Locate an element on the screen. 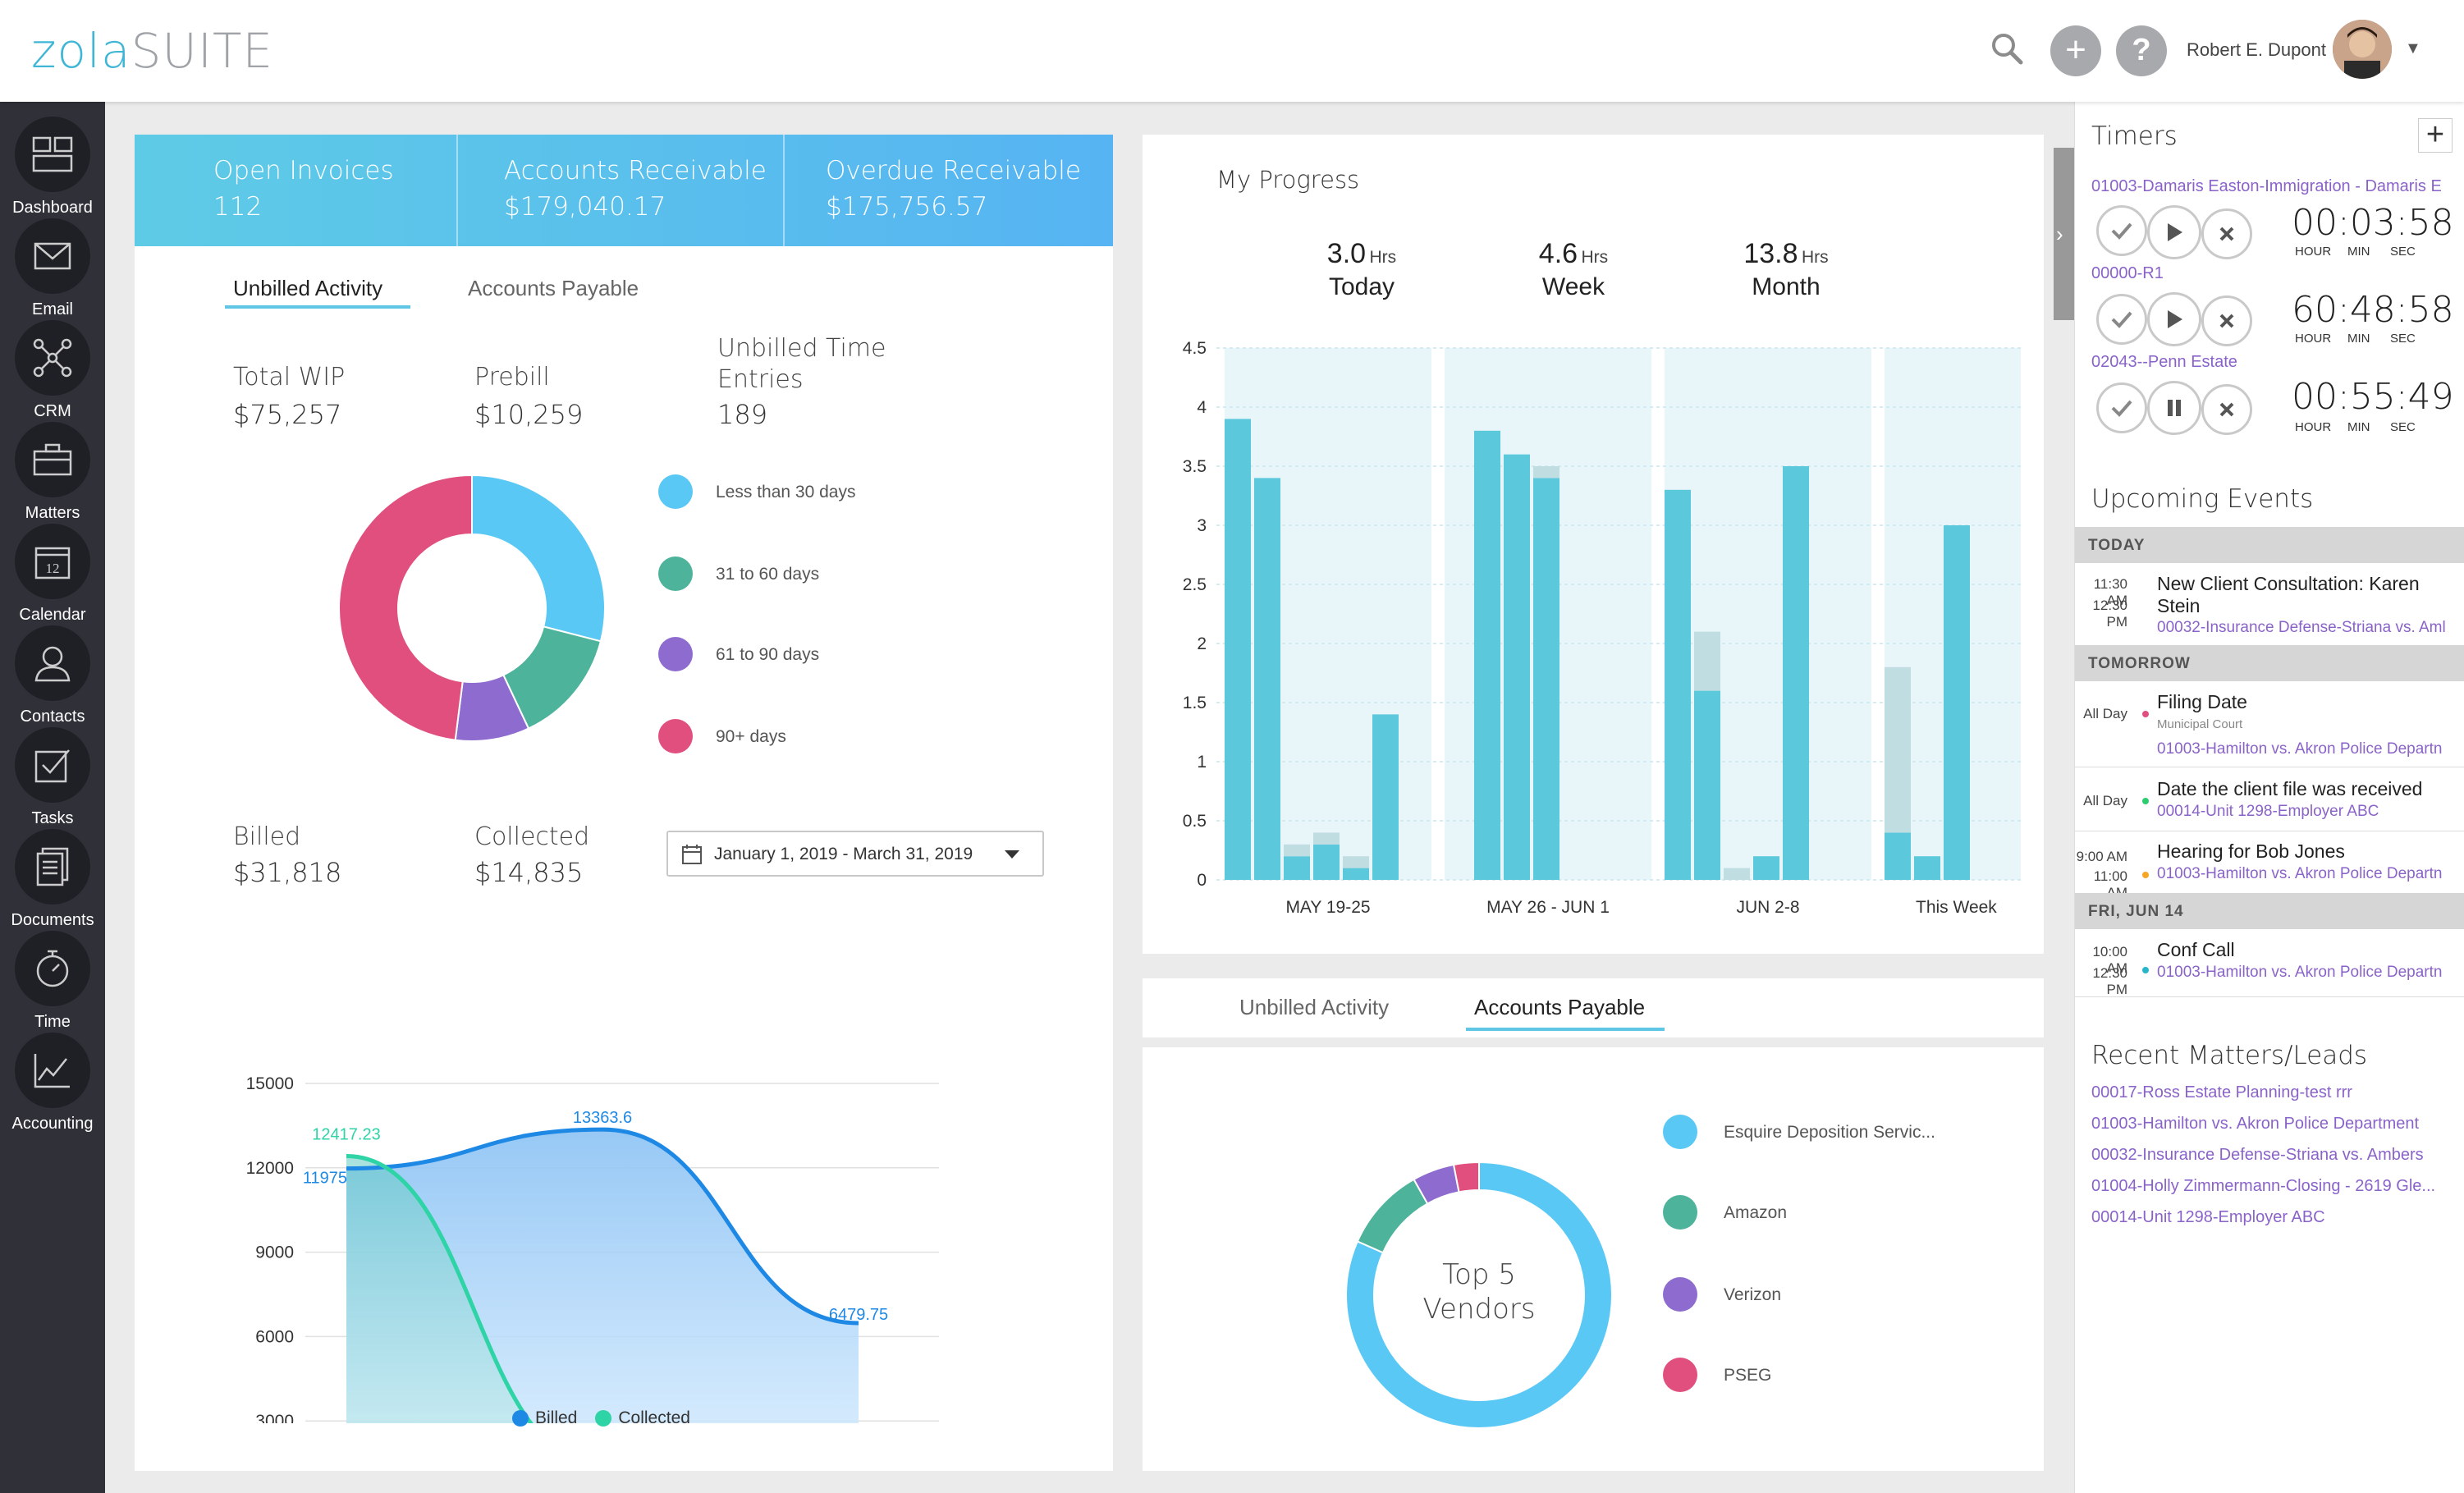 This screenshot has width=2464, height=1493. legend-swatch-esquire is located at coordinates (1680, 1132).